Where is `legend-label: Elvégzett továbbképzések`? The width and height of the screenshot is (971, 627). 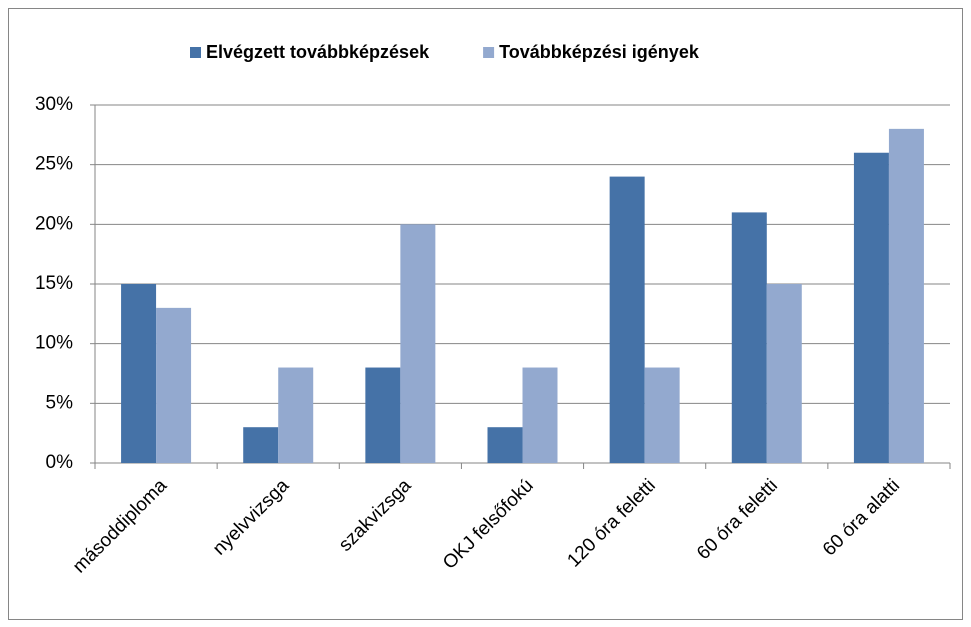 legend-label: Elvégzett továbbképzések is located at coordinates (318, 52).